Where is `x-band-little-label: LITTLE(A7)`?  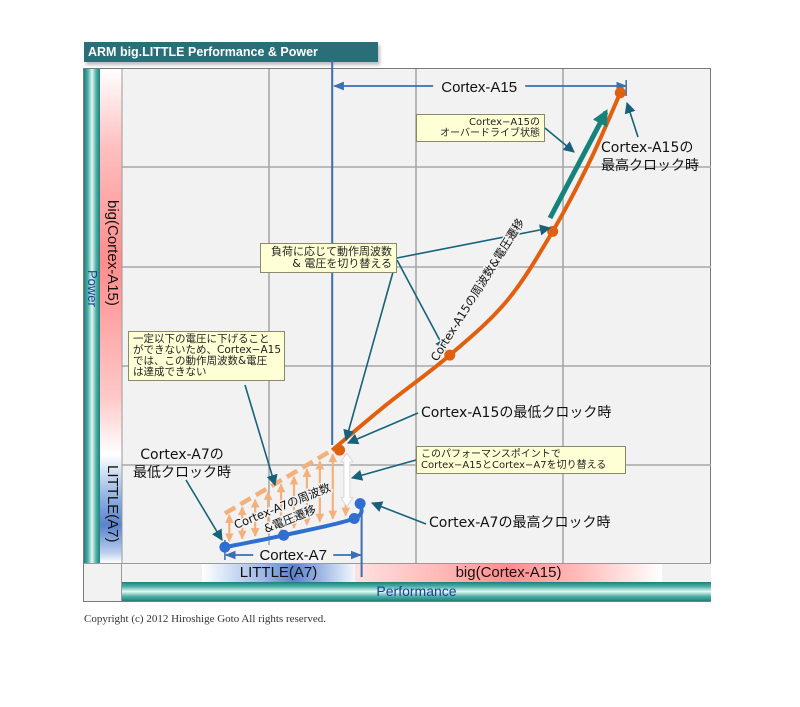 x-band-little-label: LITTLE(A7) is located at coordinates (278, 572).